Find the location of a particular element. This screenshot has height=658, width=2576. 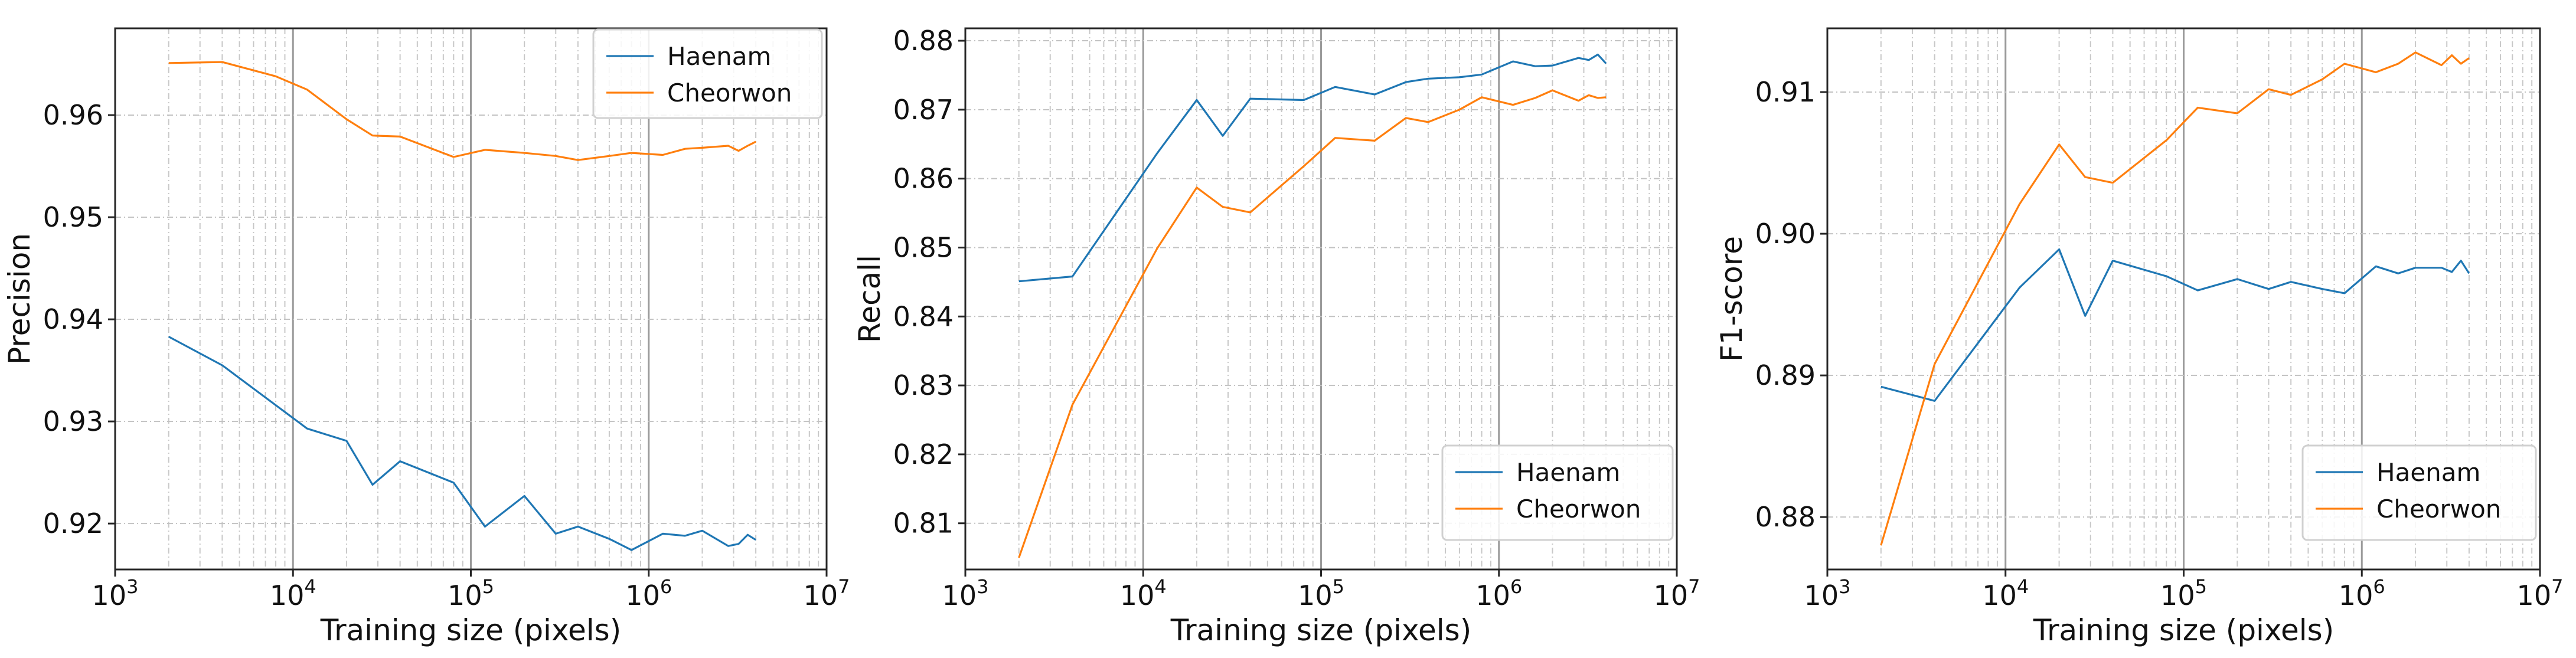

y-tick-label: 0.96 is located at coordinates (73, 115).